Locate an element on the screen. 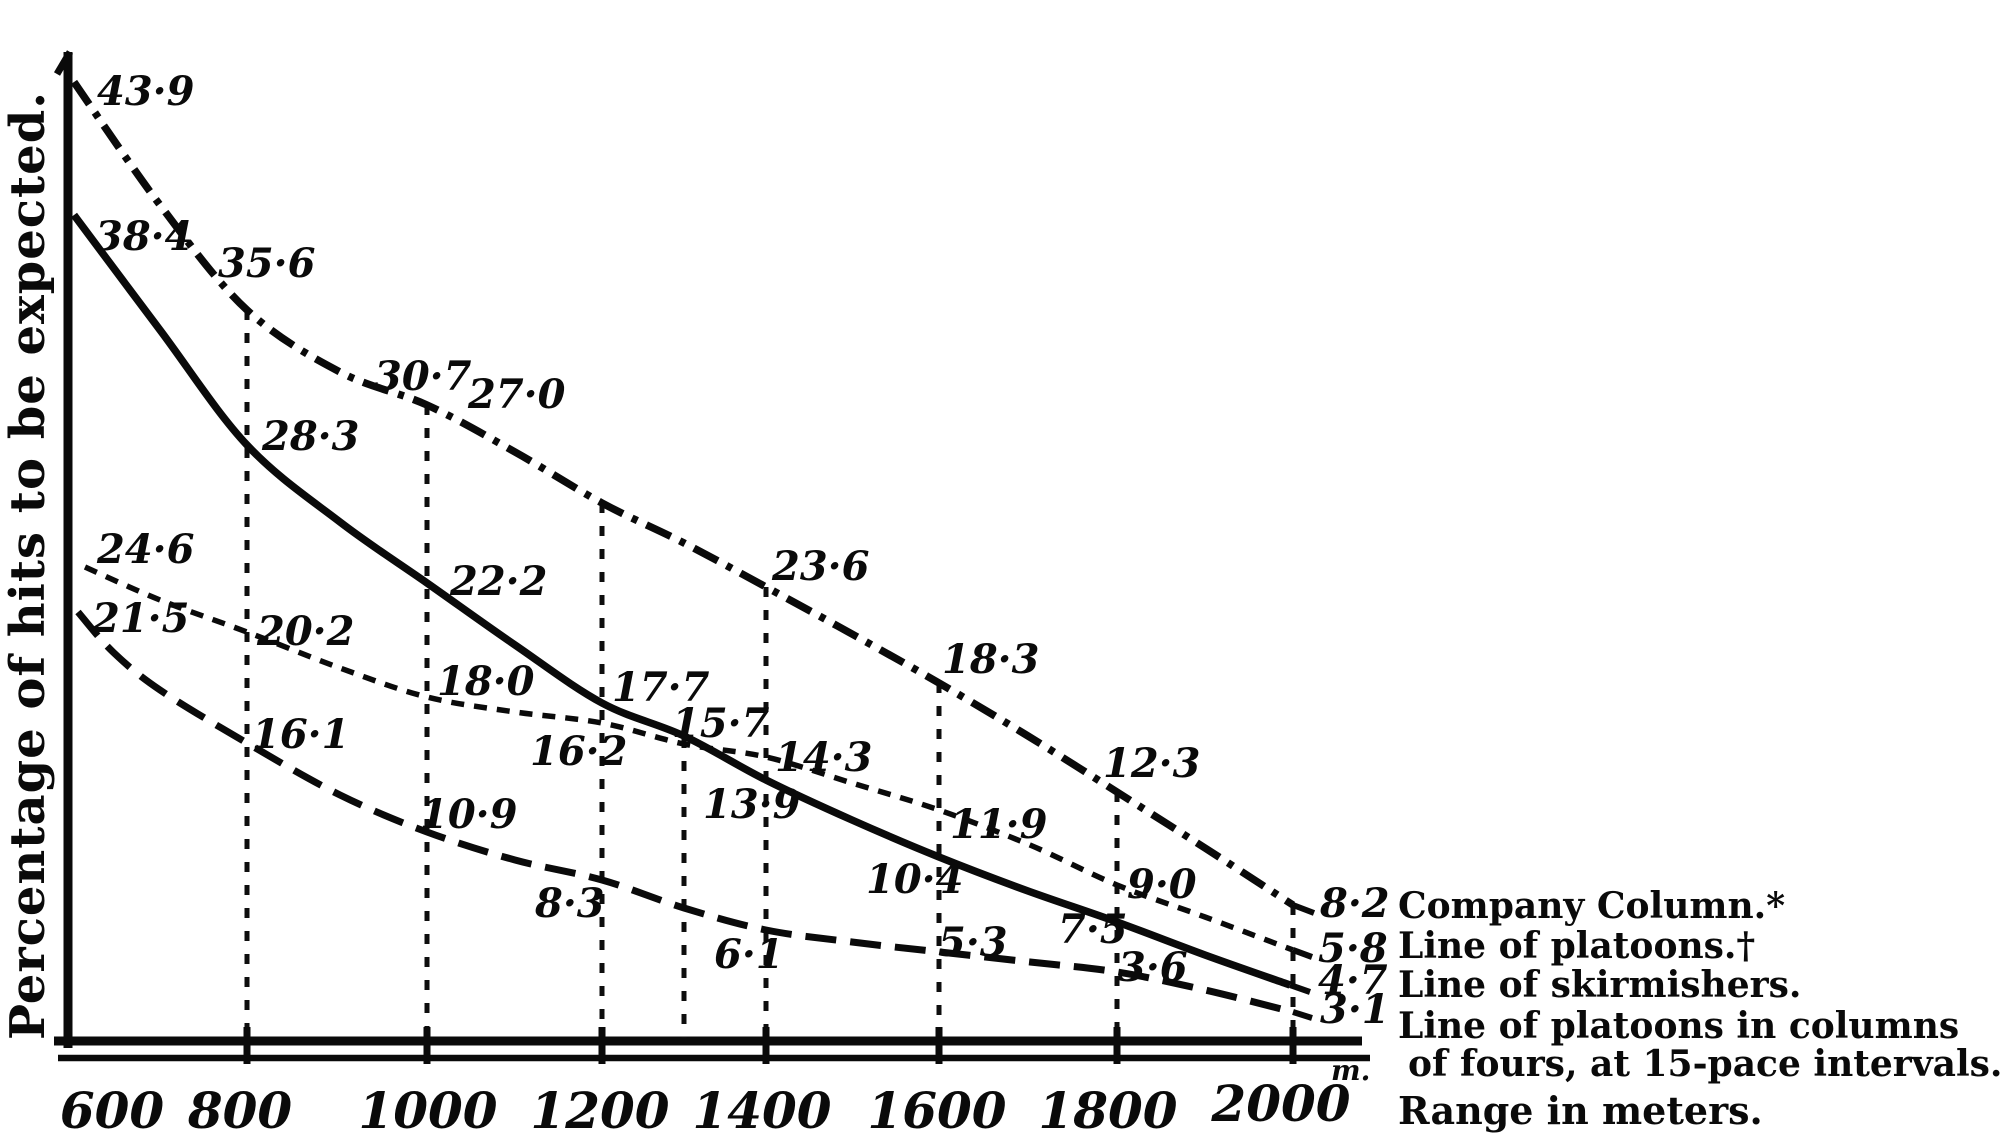 The height and width of the screenshot is (1143, 2000). point-label-line-of-platoons: 16·2 is located at coordinates (578, 751).